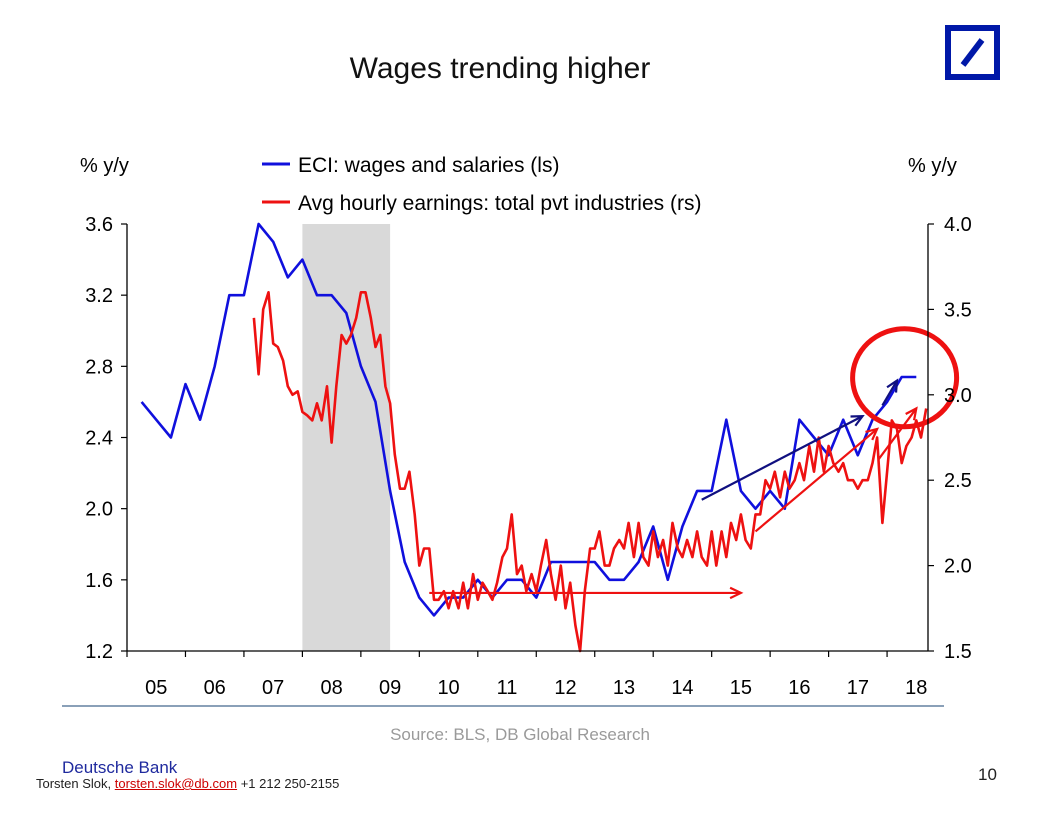 The height and width of the screenshot is (814, 1047). What do you see at coordinates (176, 783) in the screenshot?
I see `contact-email-link: torsten.slok@db.com` at bounding box center [176, 783].